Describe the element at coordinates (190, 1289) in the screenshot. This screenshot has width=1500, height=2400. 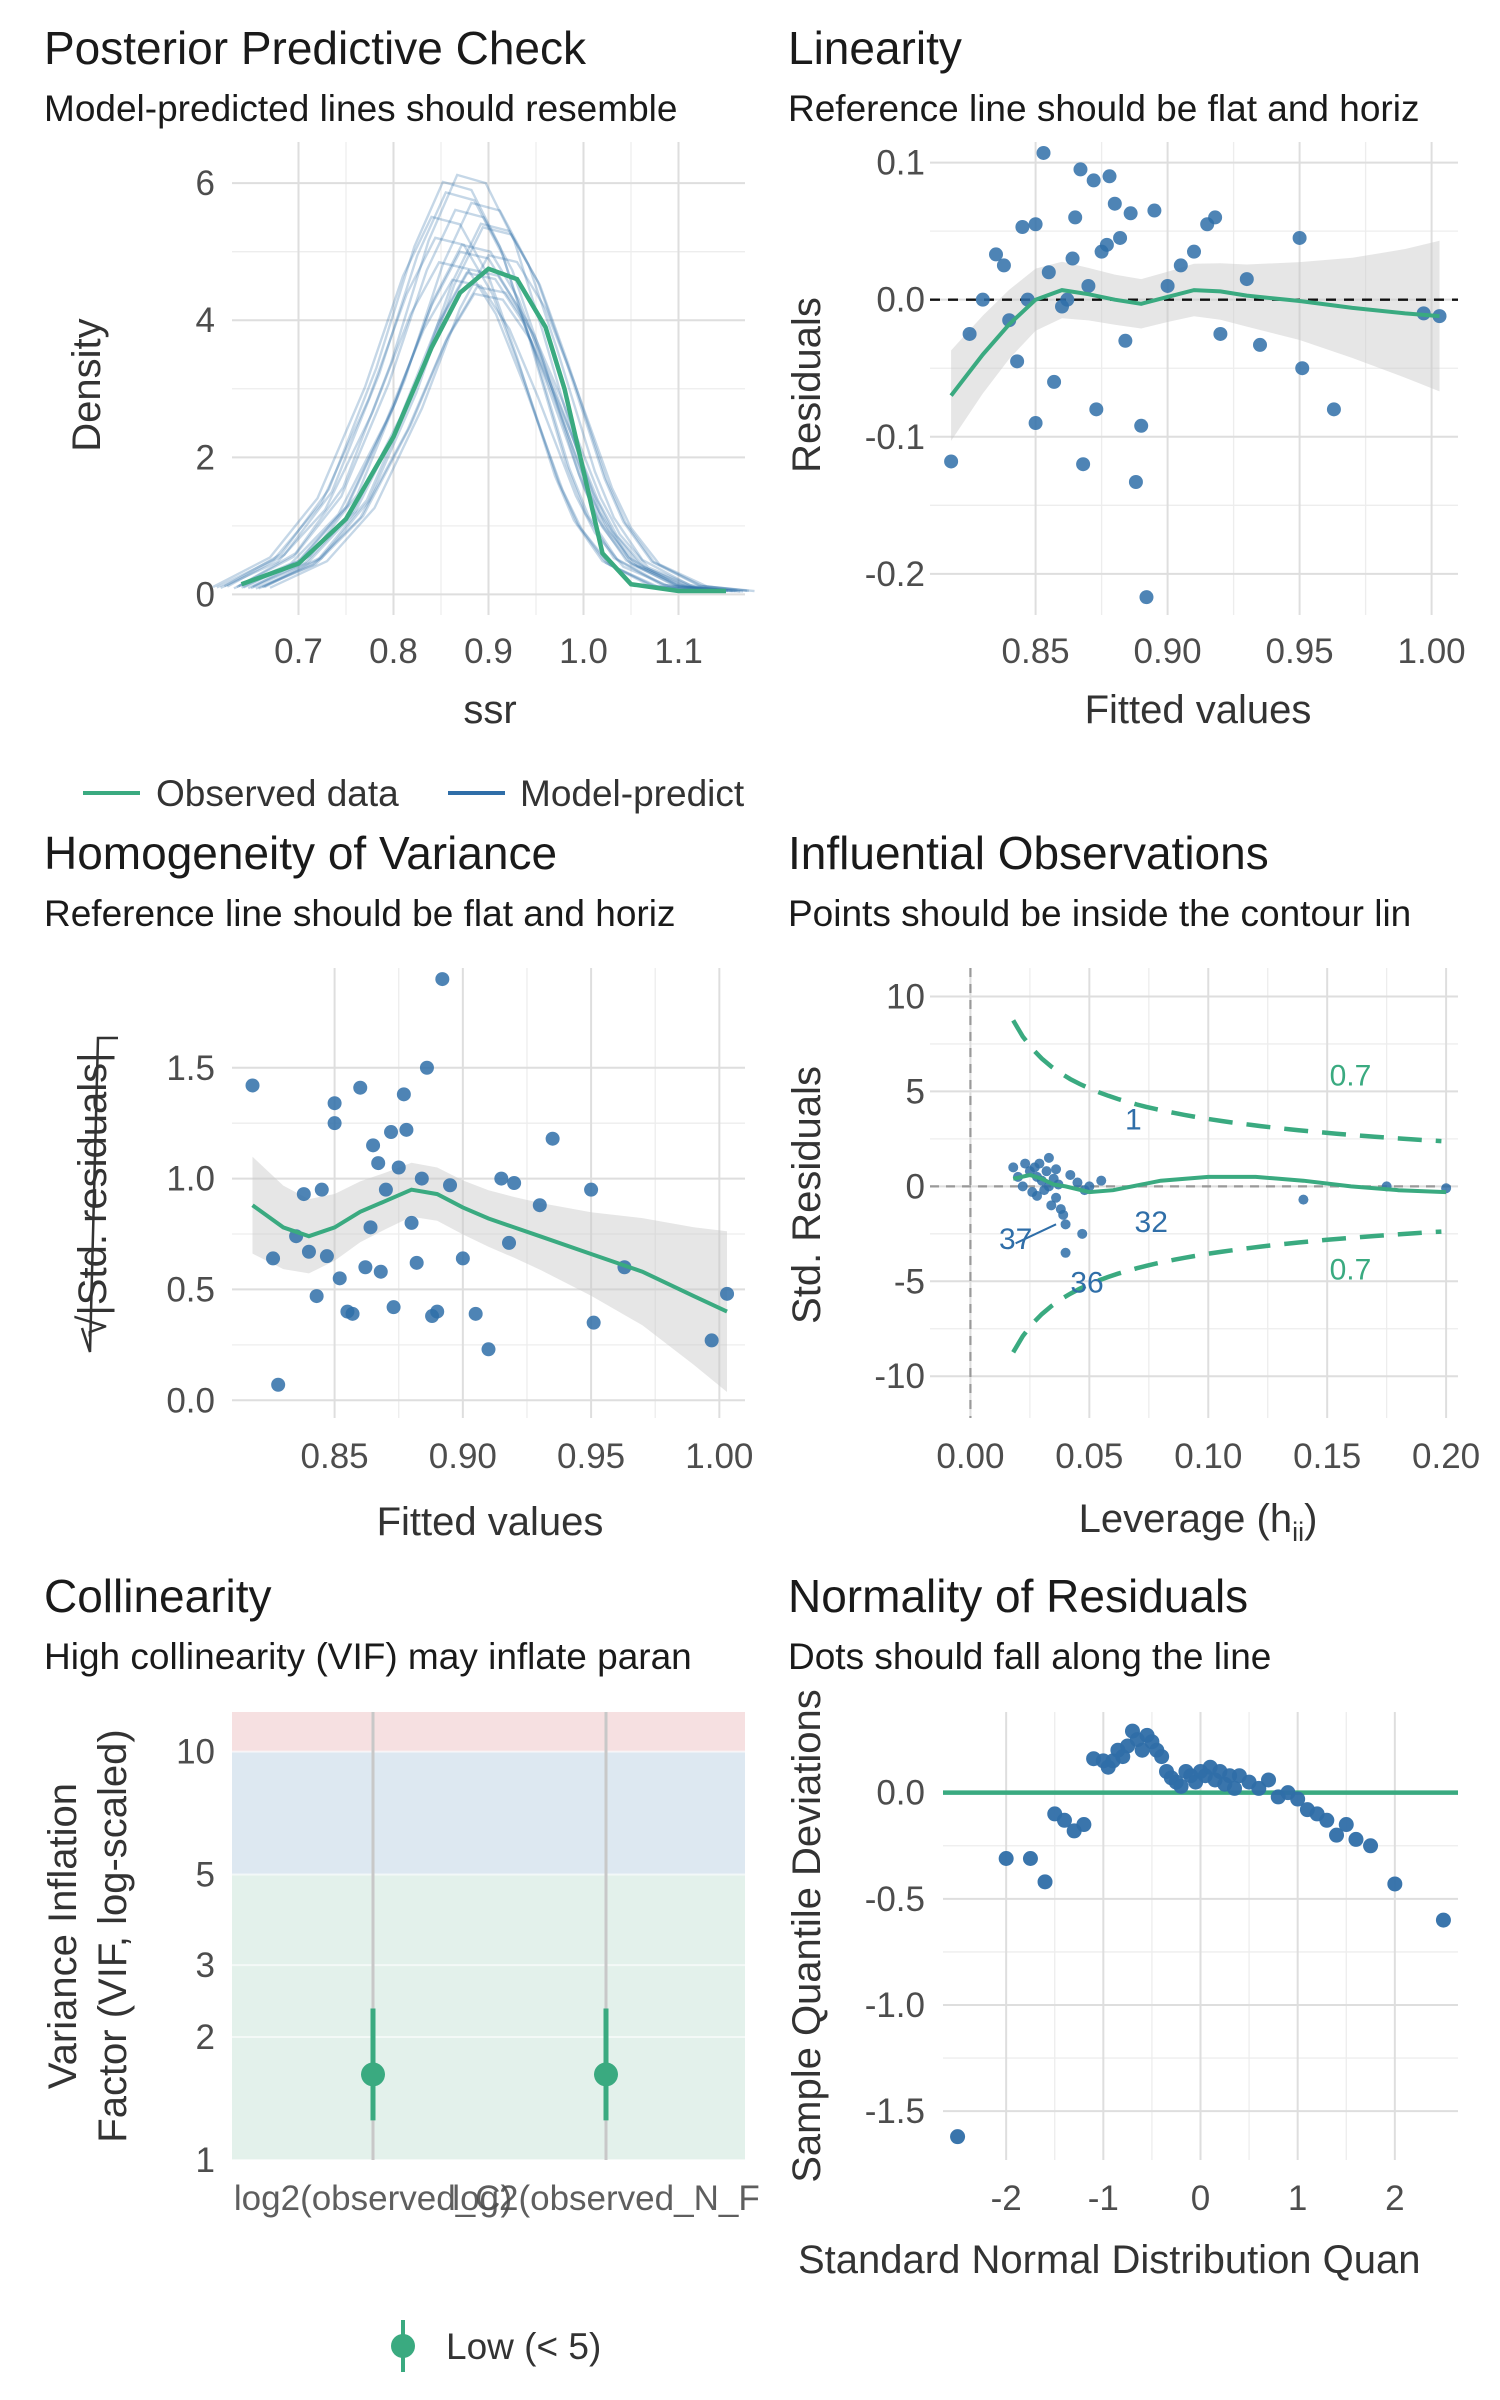
I see `y-tick-label: 0.5` at that location.